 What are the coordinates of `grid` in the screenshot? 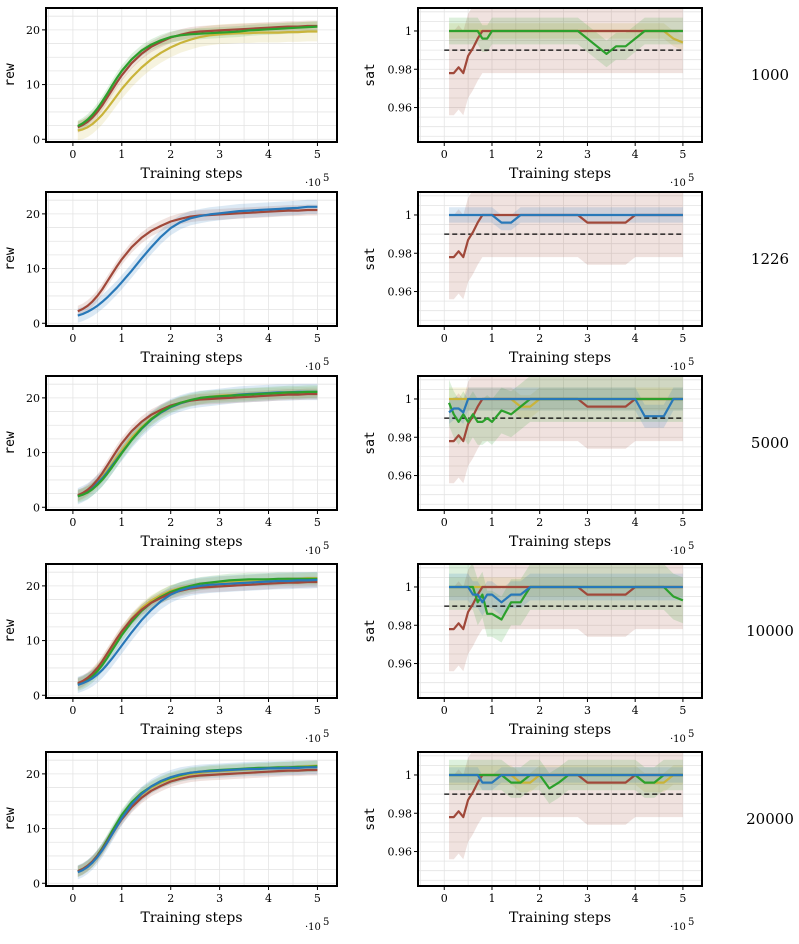 It's located at (191, 75).